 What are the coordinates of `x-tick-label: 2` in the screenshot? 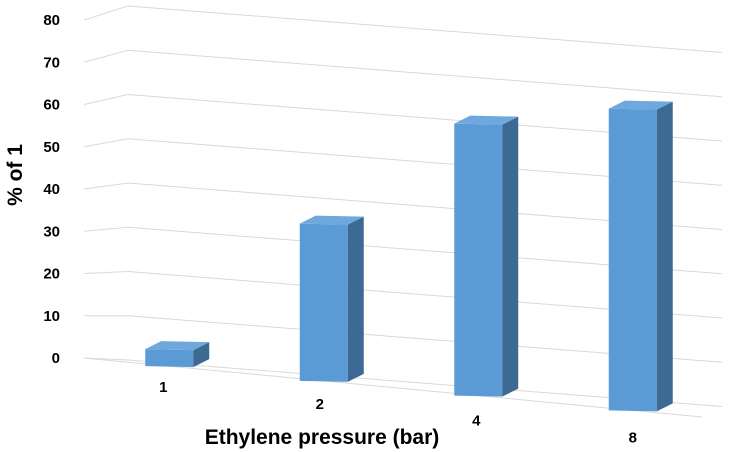 It's located at (320, 404).